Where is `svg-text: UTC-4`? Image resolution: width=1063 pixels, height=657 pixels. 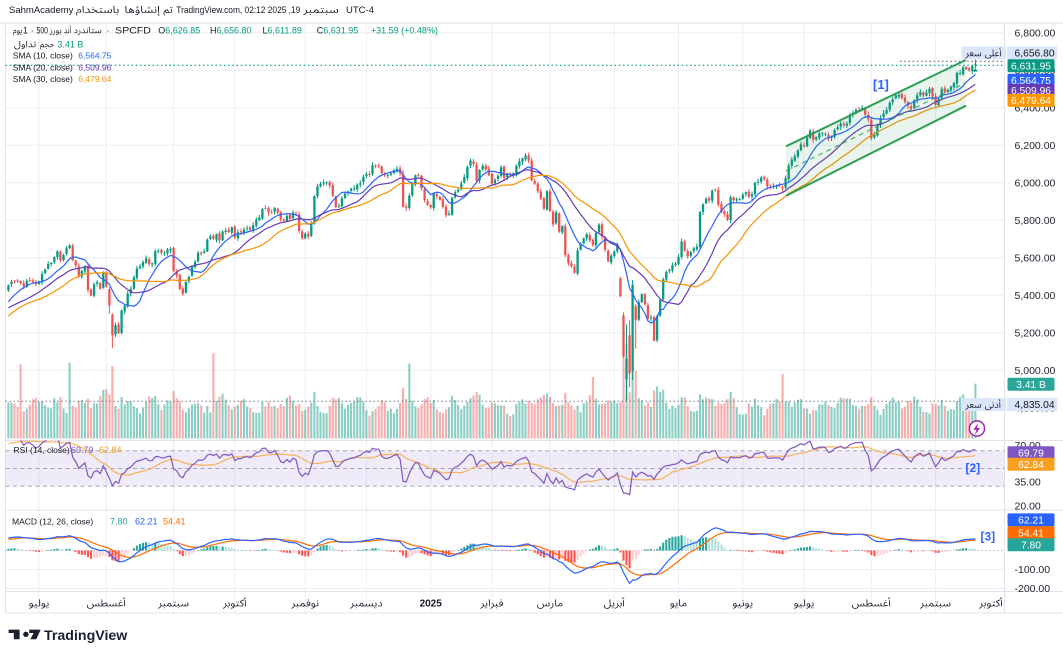 svg-text: UTC-4 is located at coordinates (360, 10).